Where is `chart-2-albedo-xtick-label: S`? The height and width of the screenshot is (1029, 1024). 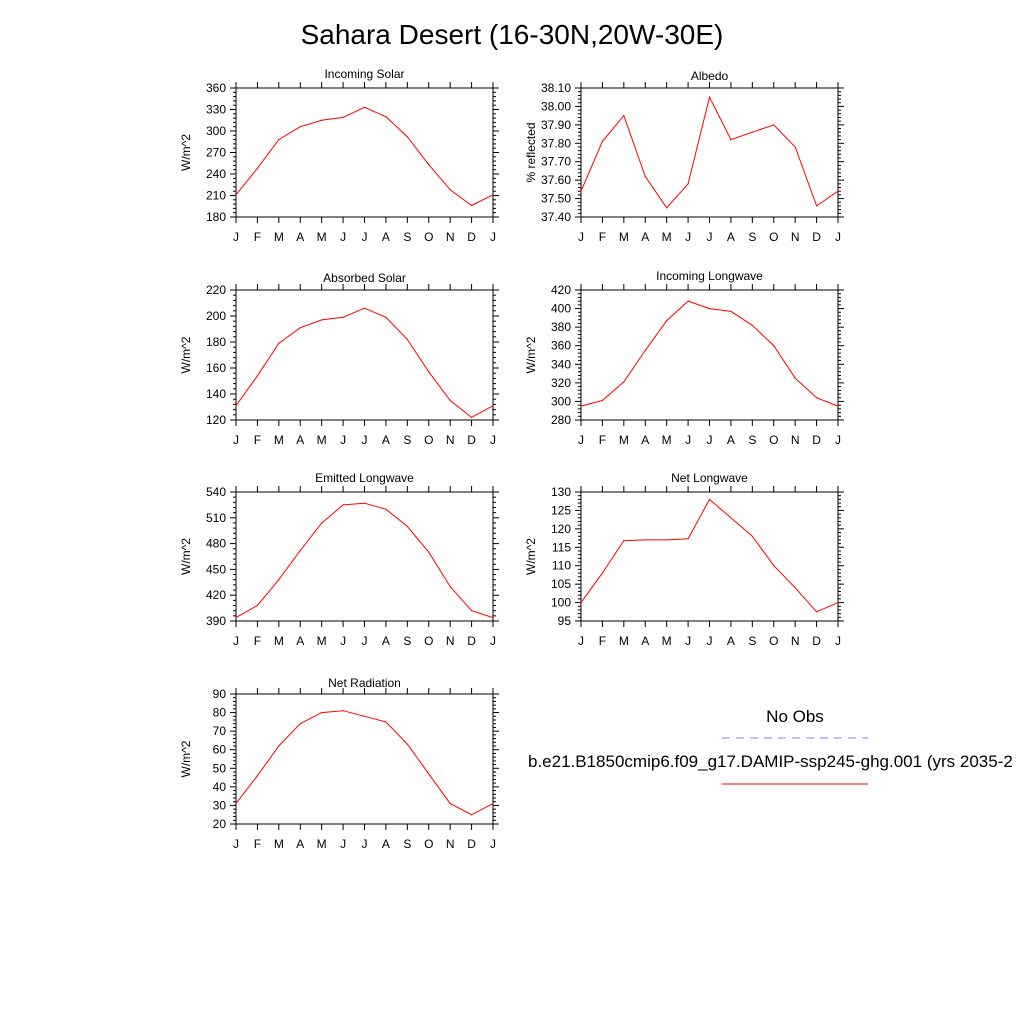 chart-2-albedo-xtick-label: S is located at coordinates (752, 237).